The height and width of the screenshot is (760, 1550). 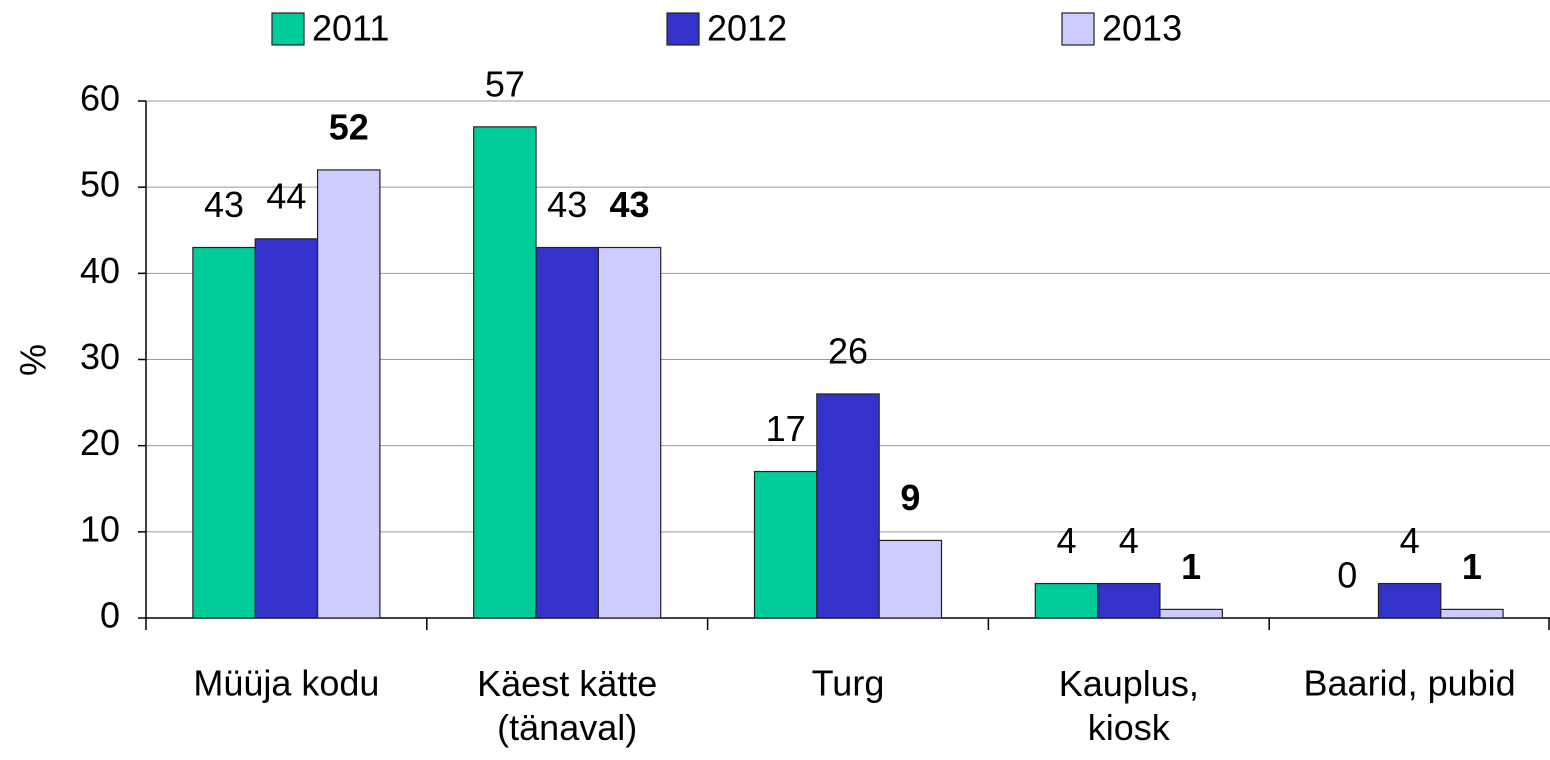 I want to click on x-tick-label: Baarid, pubid, so click(x=1410, y=683).